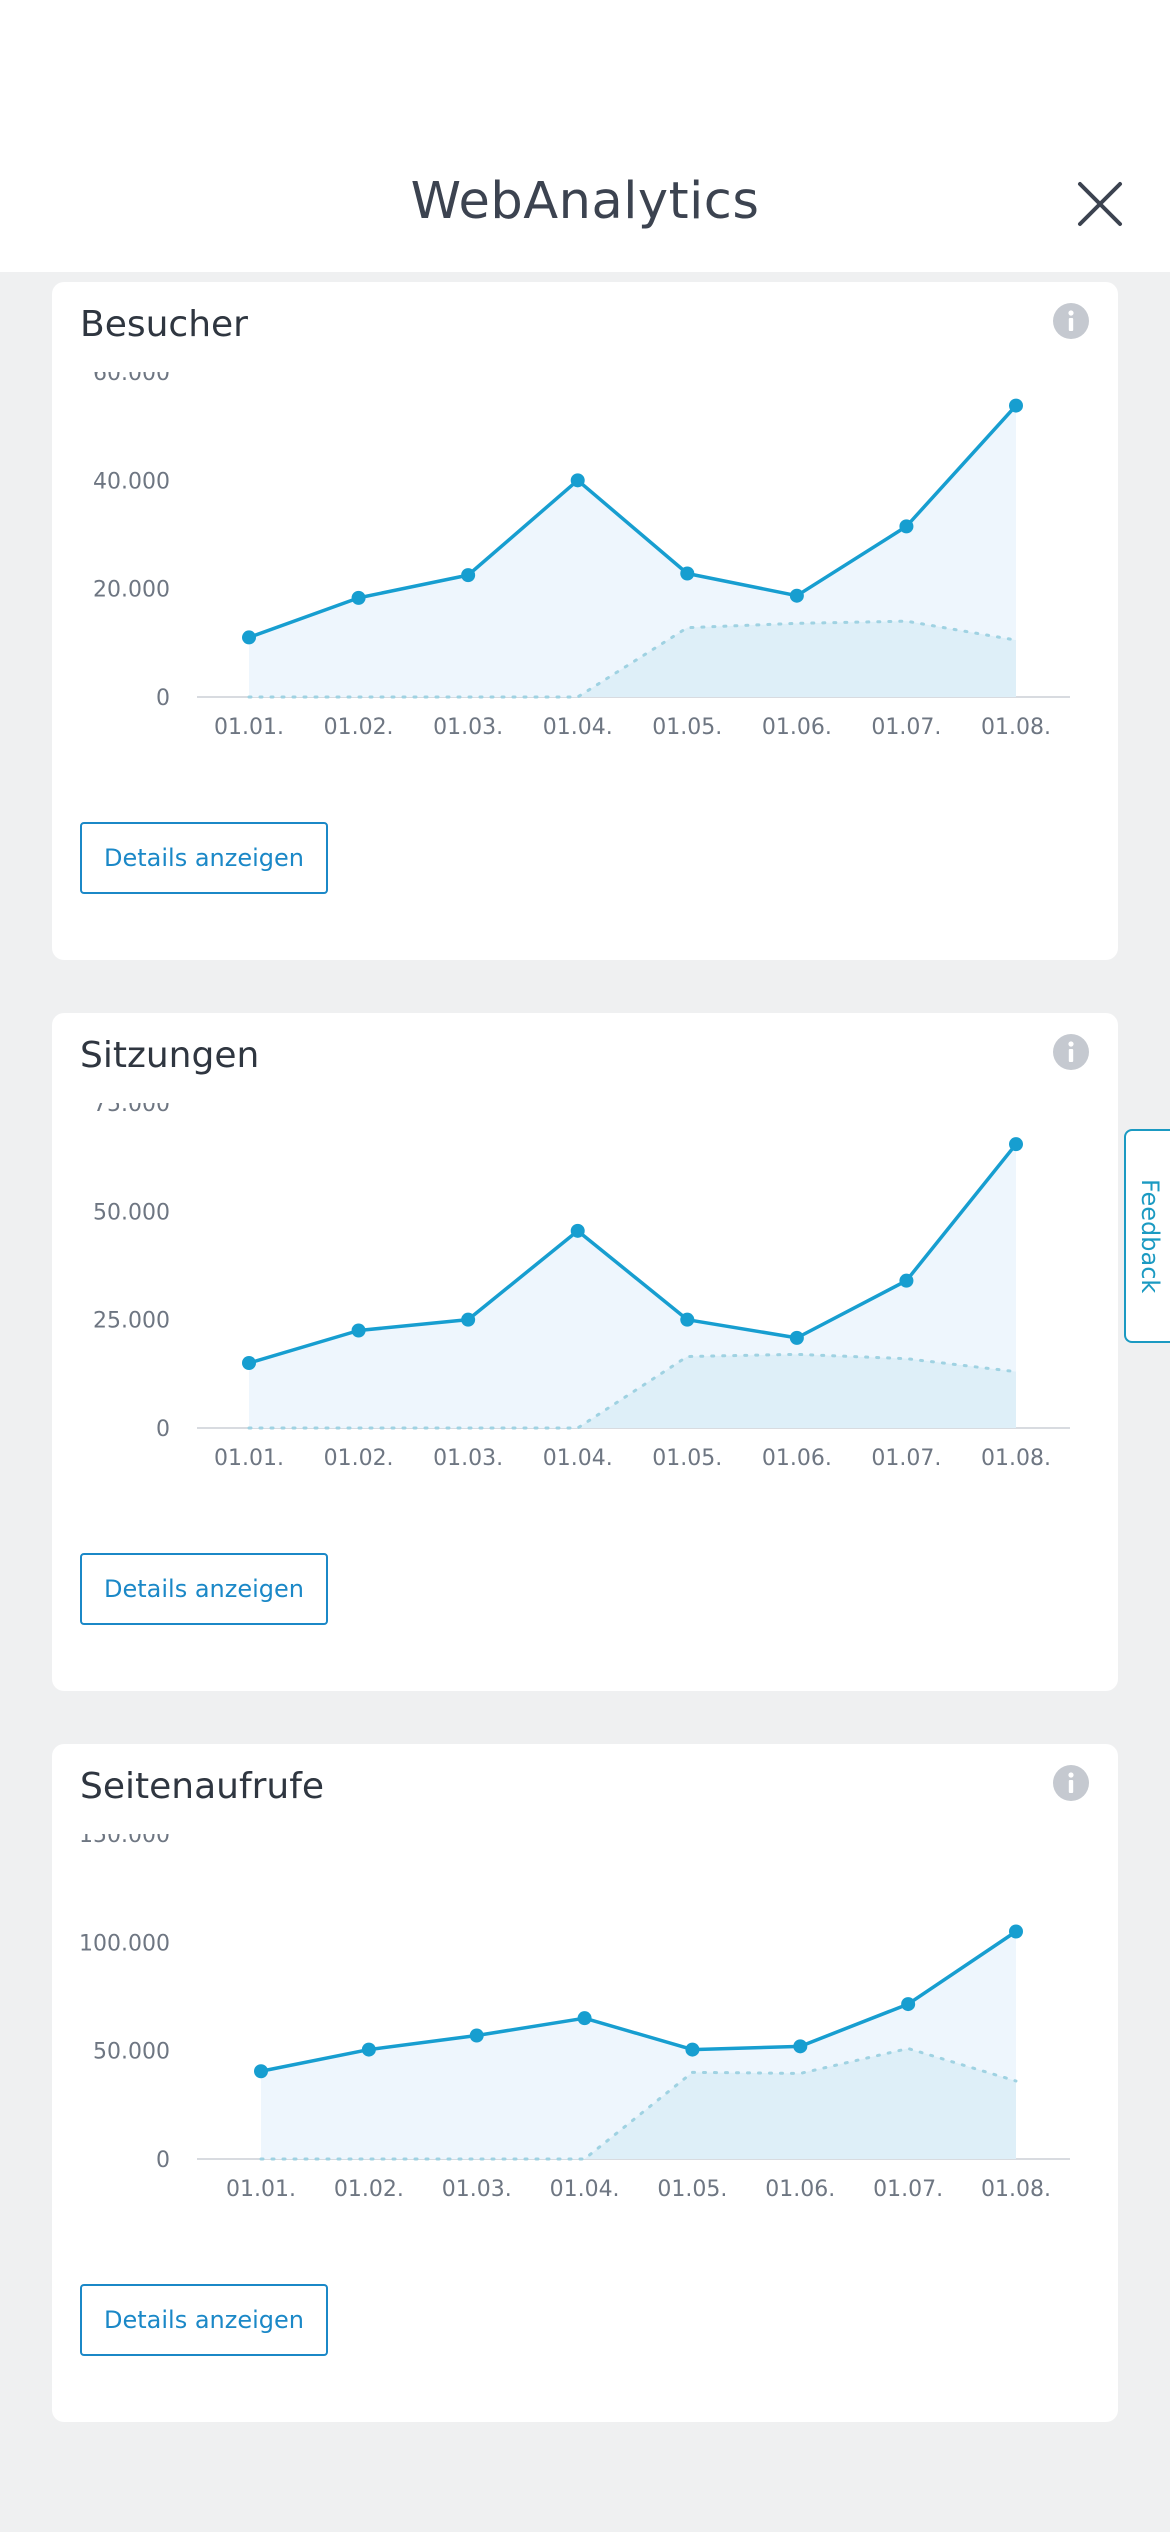 This screenshot has width=1170, height=2532. Describe the element at coordinates (204, 2320) in the screenshot. I see `details-button-seitenaufrufe: Details anzeigen` at that location.